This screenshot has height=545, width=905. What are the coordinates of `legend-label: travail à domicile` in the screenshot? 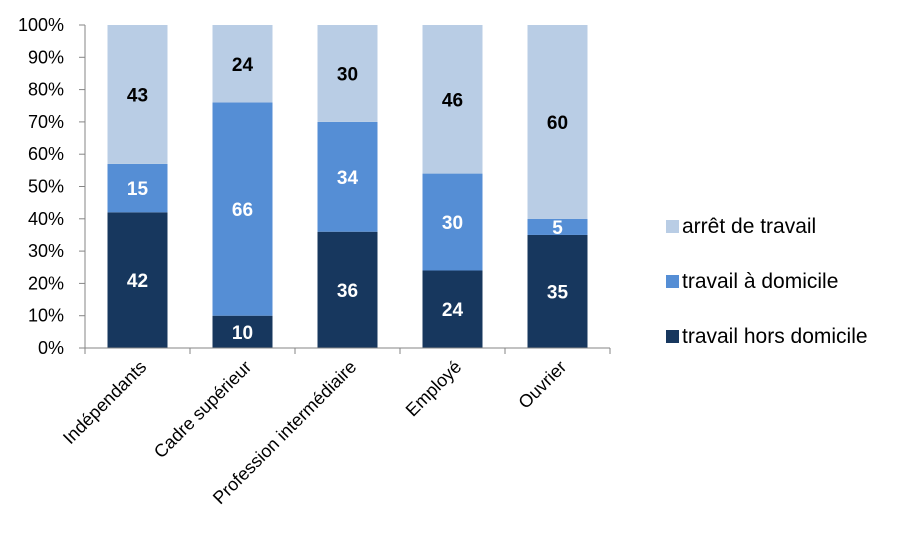 It's located at (760, 281).